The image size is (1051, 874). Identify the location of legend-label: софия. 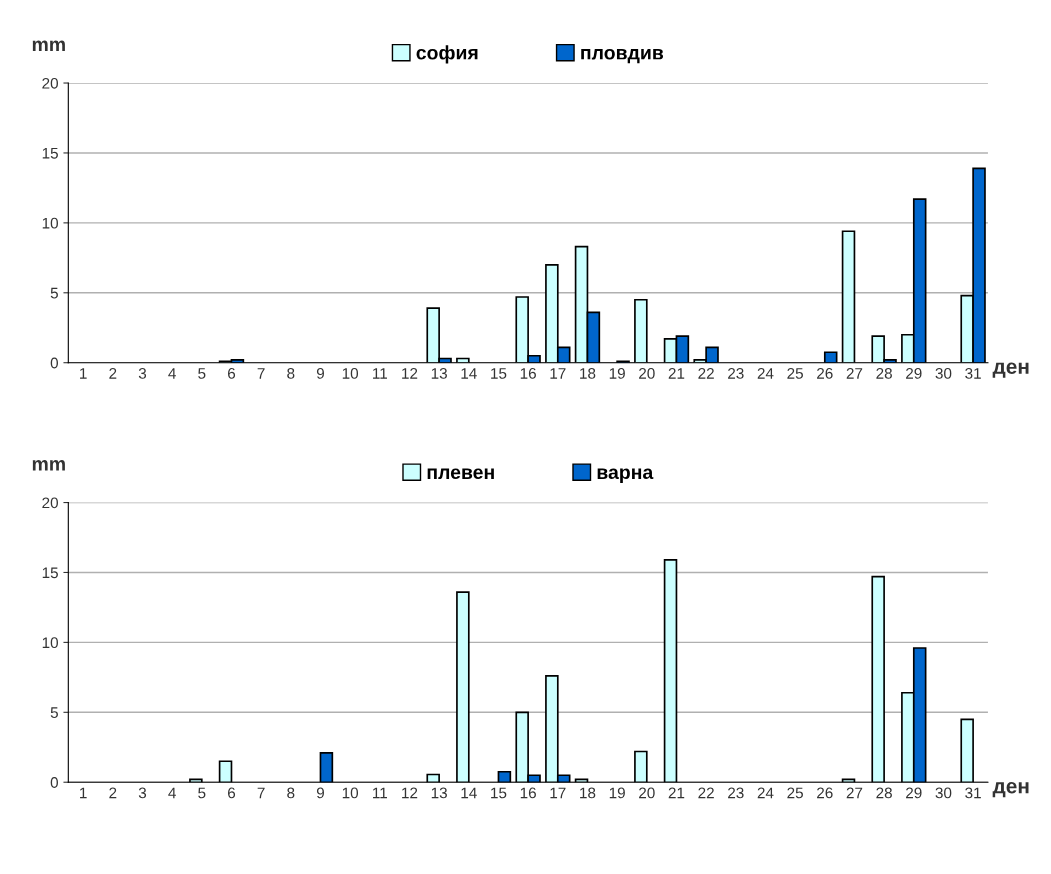
(447, 54).